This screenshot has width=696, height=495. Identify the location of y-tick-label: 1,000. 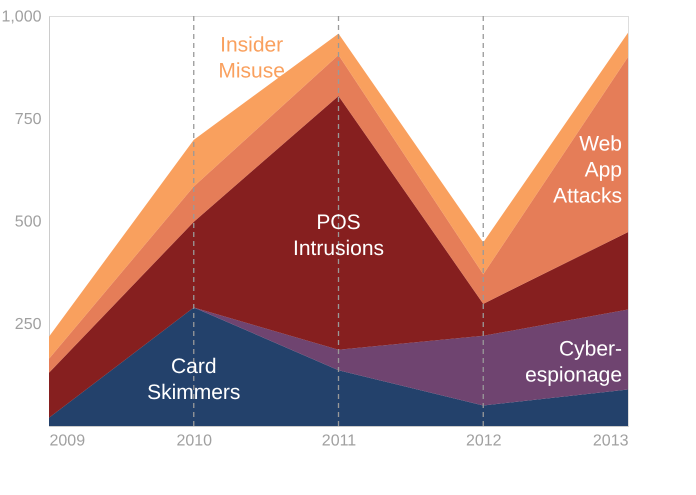
(21, 17).